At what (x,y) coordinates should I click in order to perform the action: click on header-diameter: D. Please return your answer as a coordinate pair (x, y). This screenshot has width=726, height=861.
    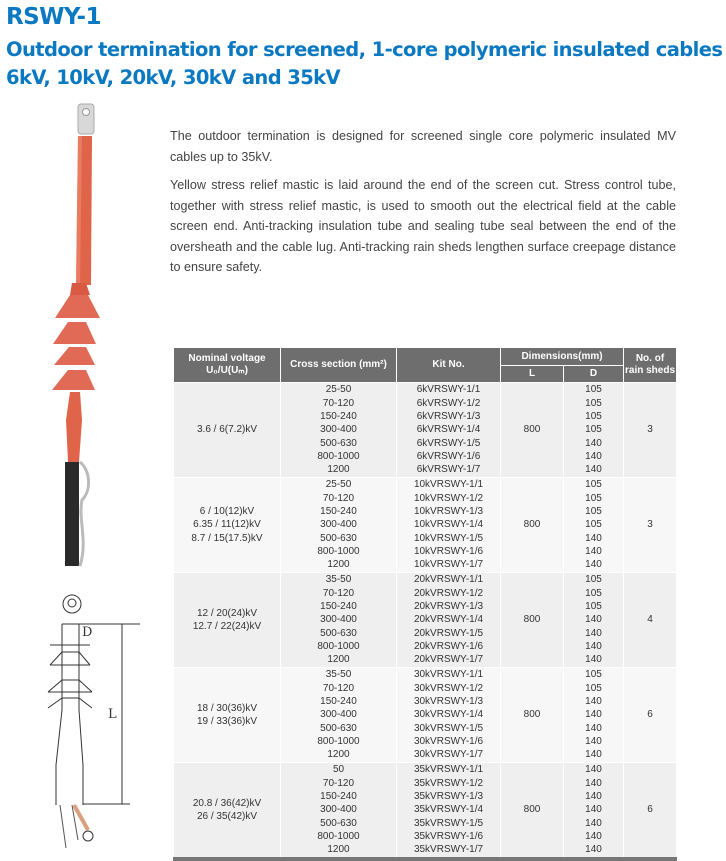
    Looking at the image, I should click on (593, 374).